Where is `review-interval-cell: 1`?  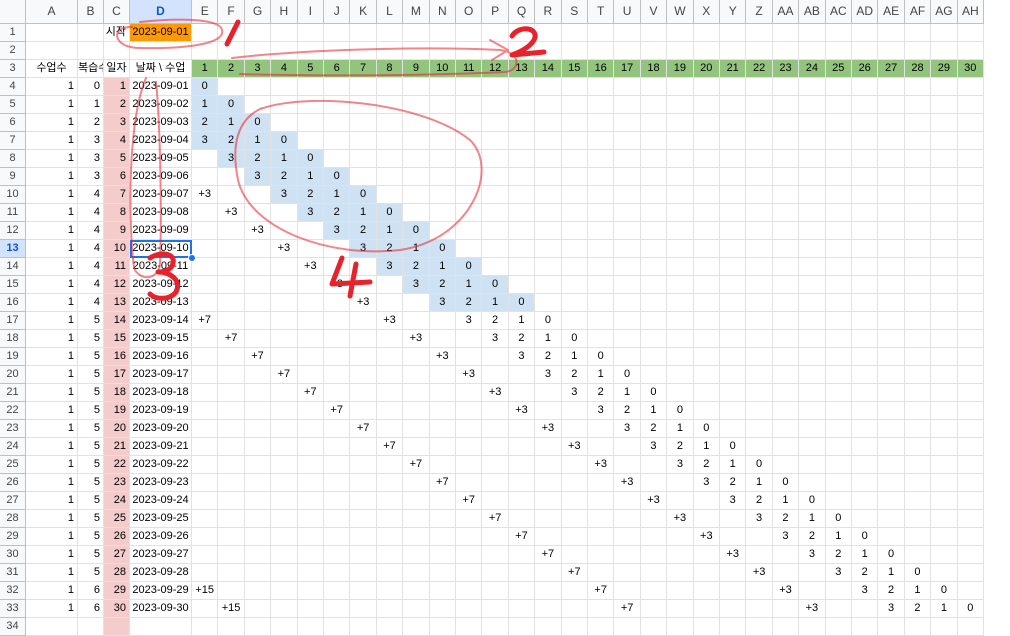
review-interval-cell: 1 is located at coordinates (442, 267).